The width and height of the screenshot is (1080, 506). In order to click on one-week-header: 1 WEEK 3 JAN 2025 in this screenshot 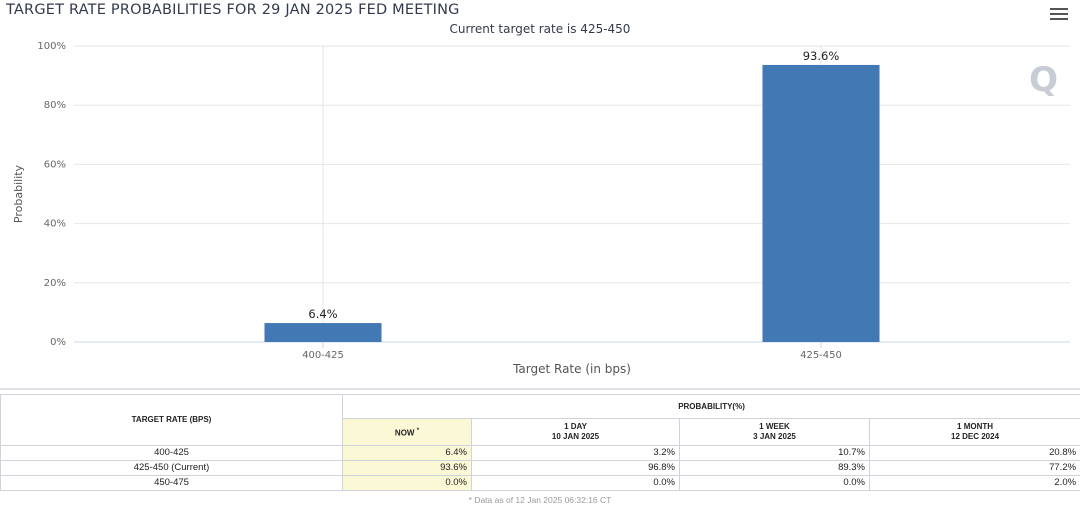, I will do `click(774, 432)`.